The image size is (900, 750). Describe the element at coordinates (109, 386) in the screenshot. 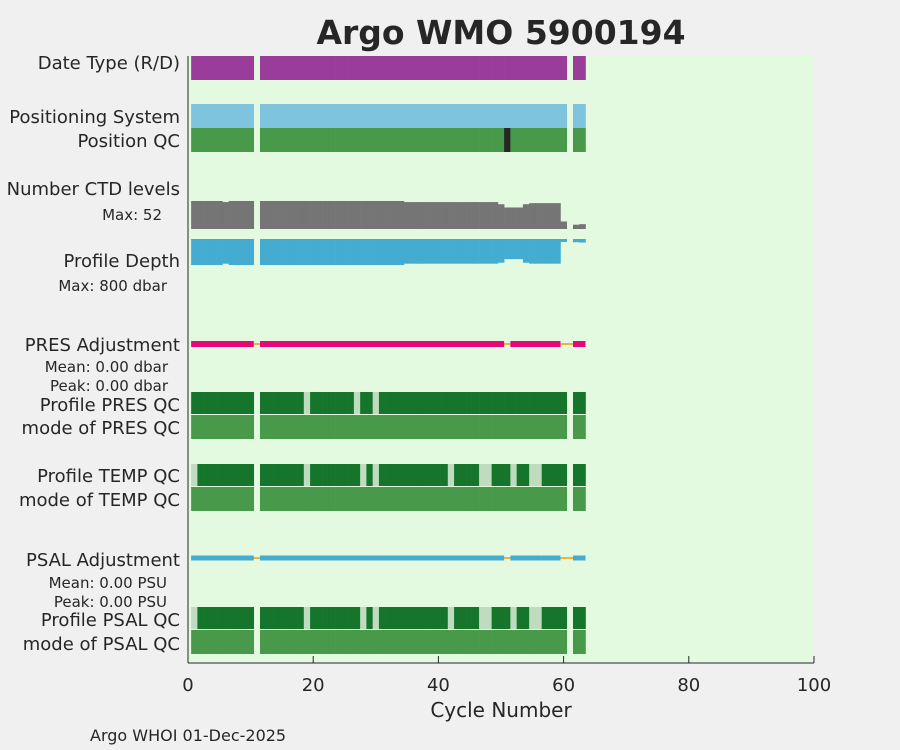

I see `pres-peak-text: Peak: 0.00 dbar` at that location.